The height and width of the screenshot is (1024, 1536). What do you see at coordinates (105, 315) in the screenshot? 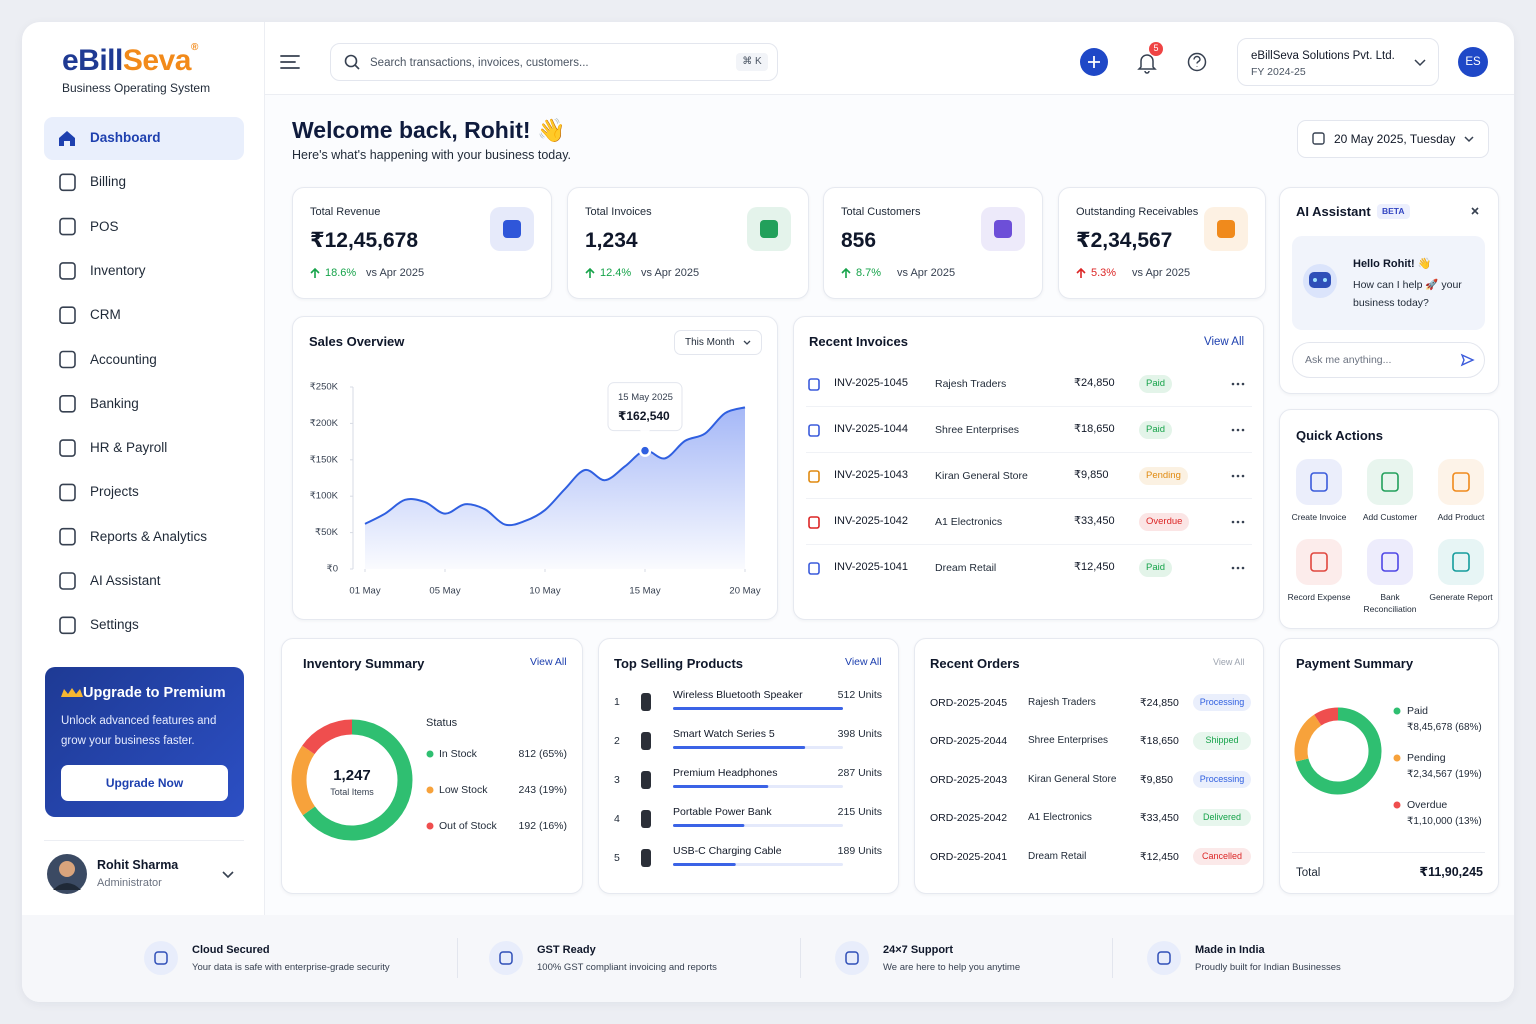
I see `nav-item: CRM` at bounding box center [105, 315].